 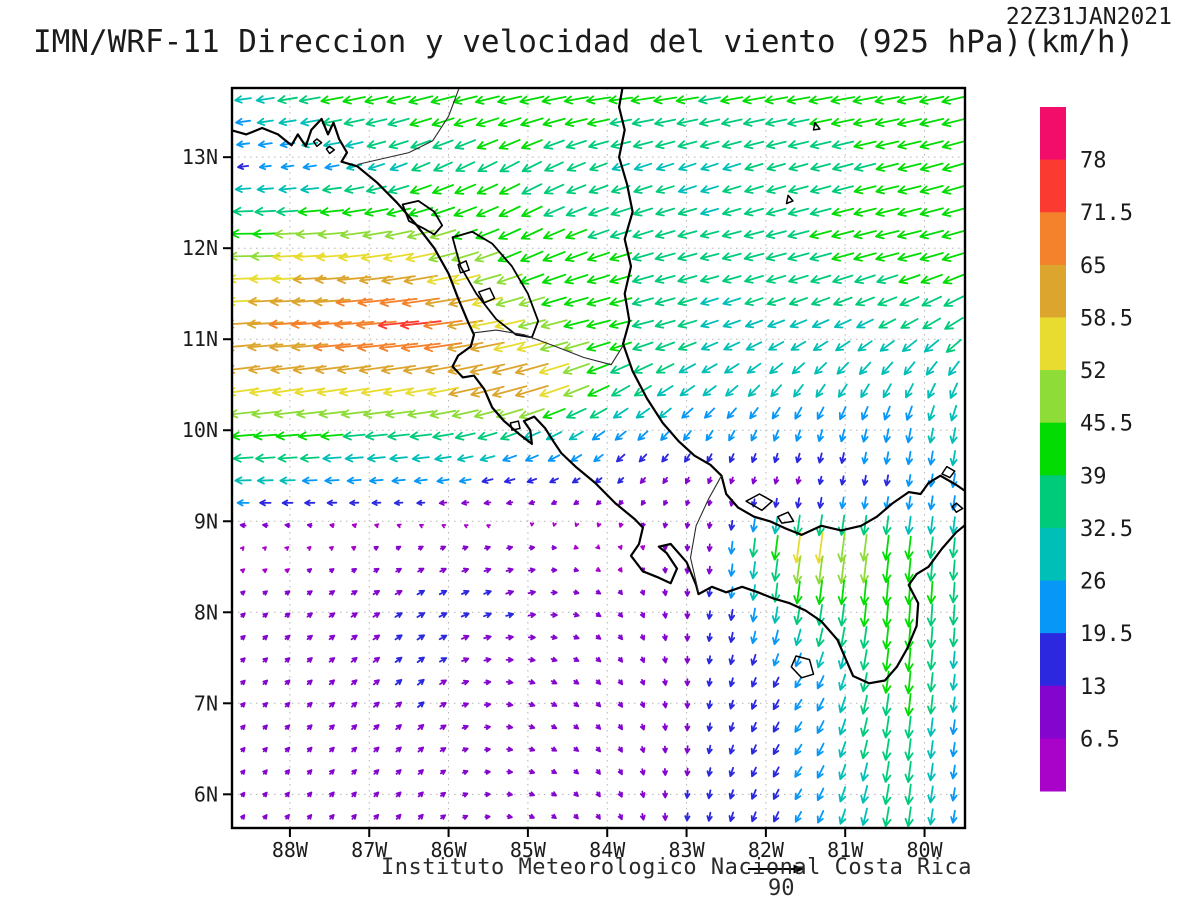 What do you see at coordinates (206, 521) in the screenshot?
I see `svg-text: 9N` at bounding box center [206, 521].